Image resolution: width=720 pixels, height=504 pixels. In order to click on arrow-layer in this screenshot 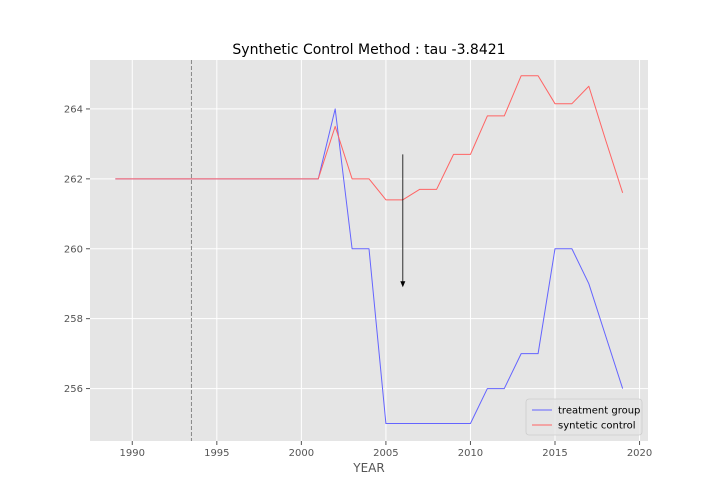, I will do `click(403, 221)`.